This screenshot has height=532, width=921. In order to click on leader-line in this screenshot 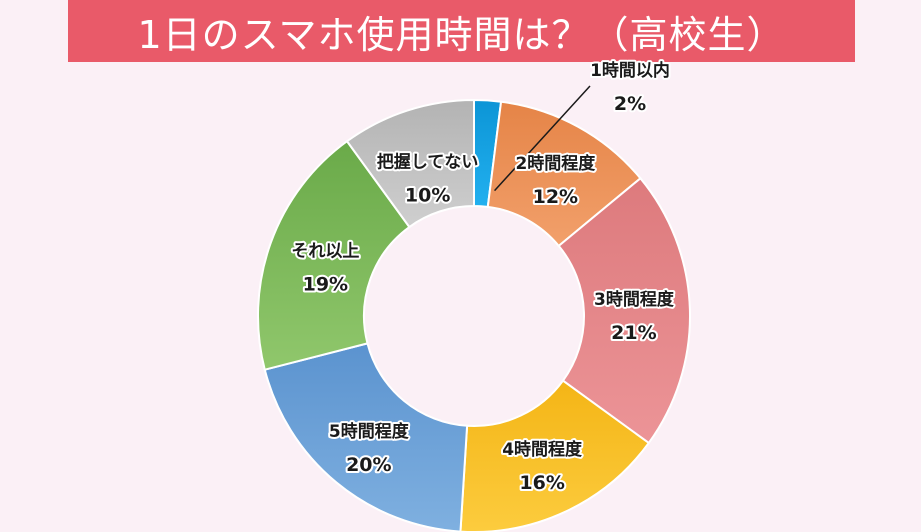, I will do `click(542, 138)`.